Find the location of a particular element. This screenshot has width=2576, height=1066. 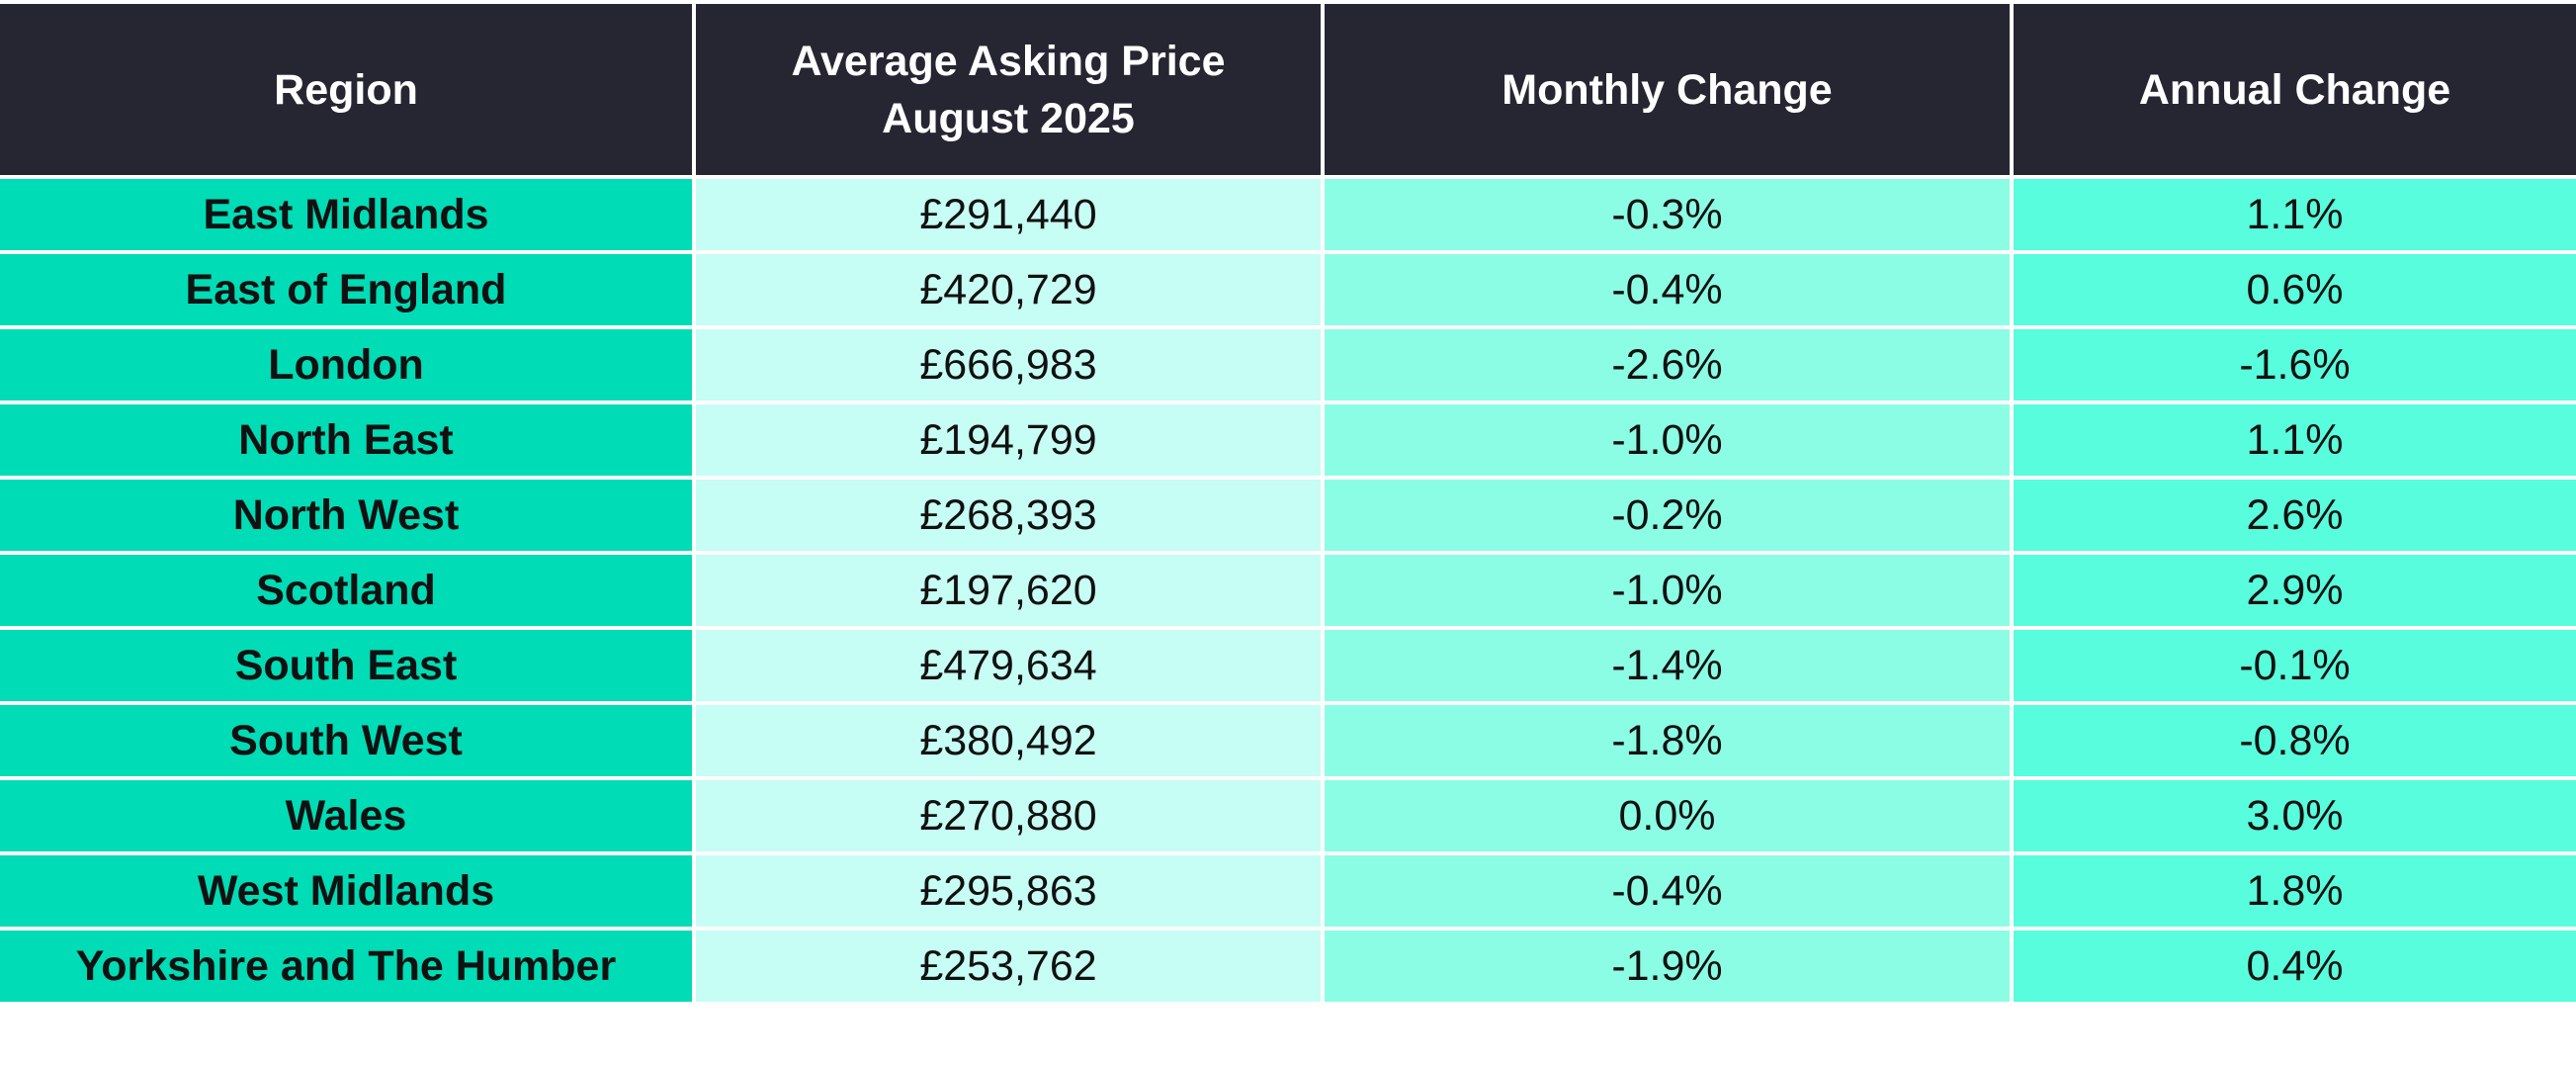

region-cell: North East is located at coordinates (348, 440).